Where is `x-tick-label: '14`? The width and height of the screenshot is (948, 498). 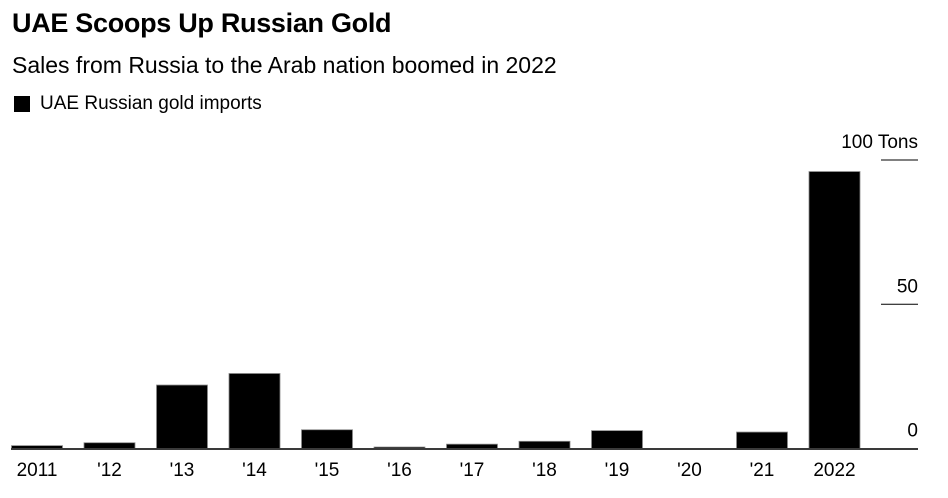 x-tick-label: '14 is located at coordinates (254, 470).